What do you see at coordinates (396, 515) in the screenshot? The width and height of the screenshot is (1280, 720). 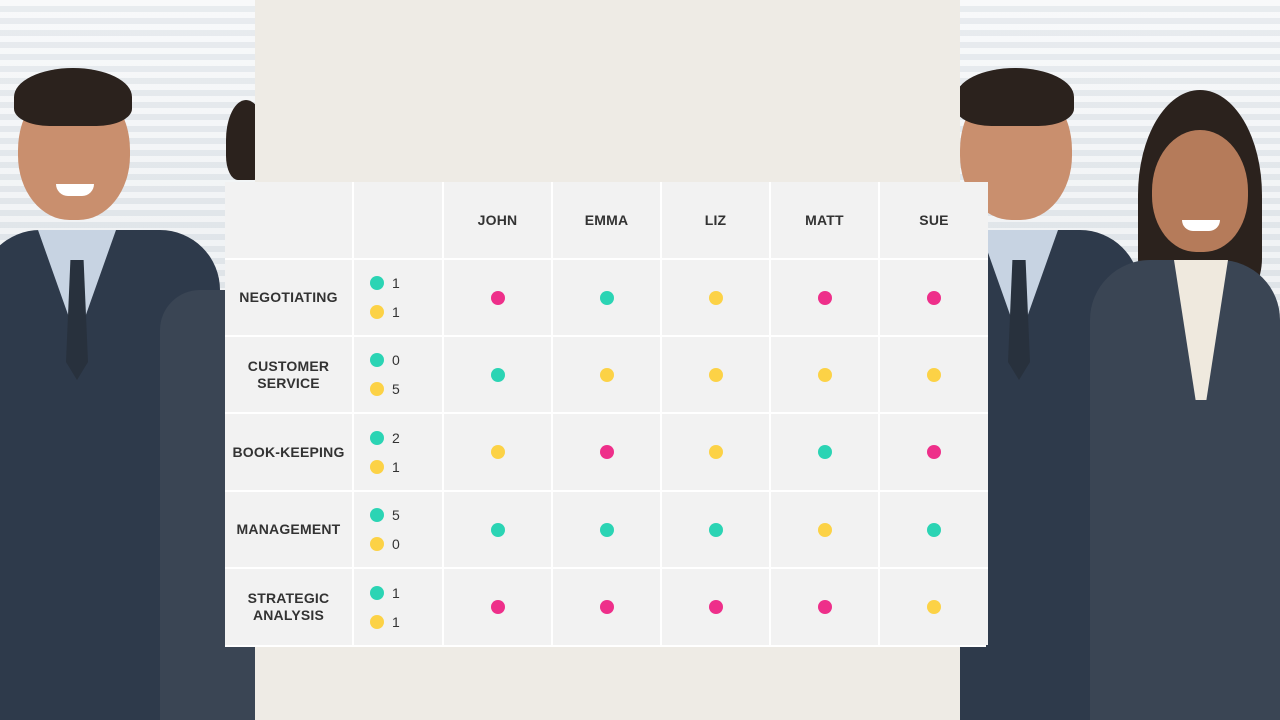 I see `teal-count: 5` at bounding box center [396, 515].